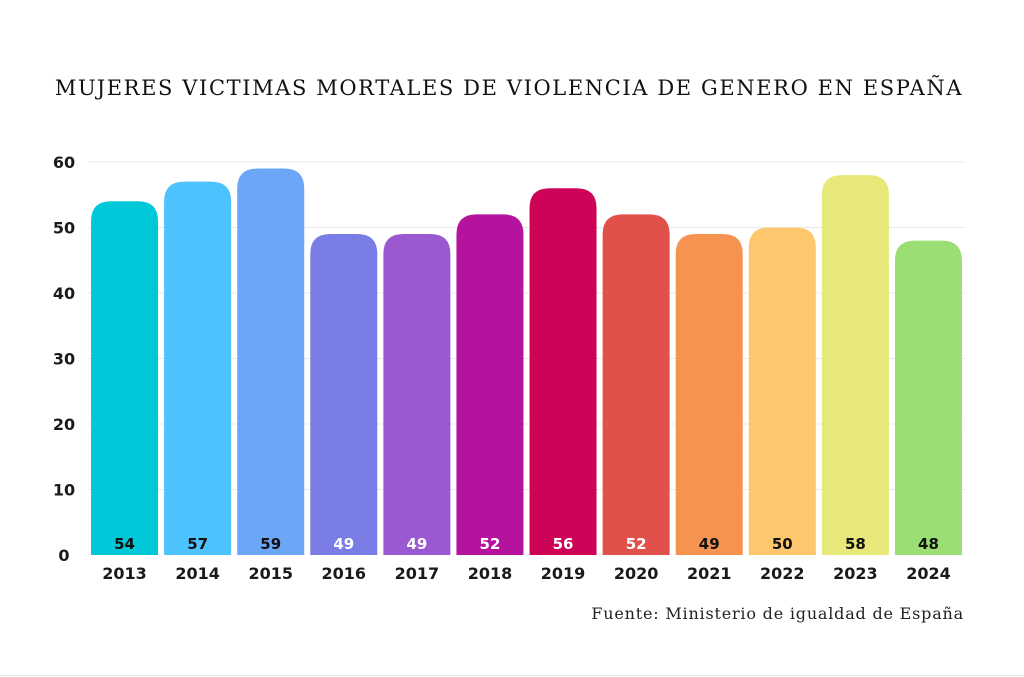 The height and width of the screenshot is (677, 1024). What do you see at coordinates (270, 573) in the screenshot?
I see `x-tick-label: 2015` at bounding box center [270, 573].